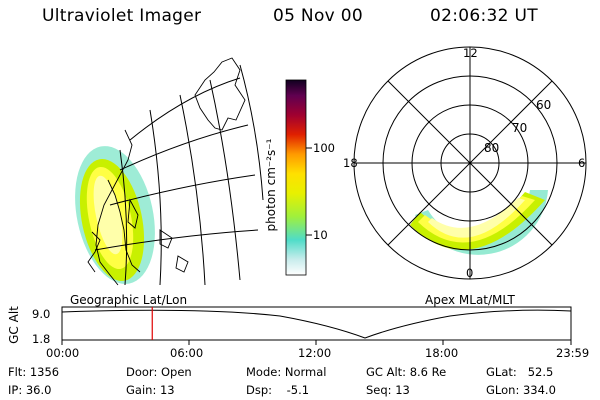 This screenshot has height=400, width=600. I want to click on timeline-xtick-1200: 12:00, so click(315, 353).